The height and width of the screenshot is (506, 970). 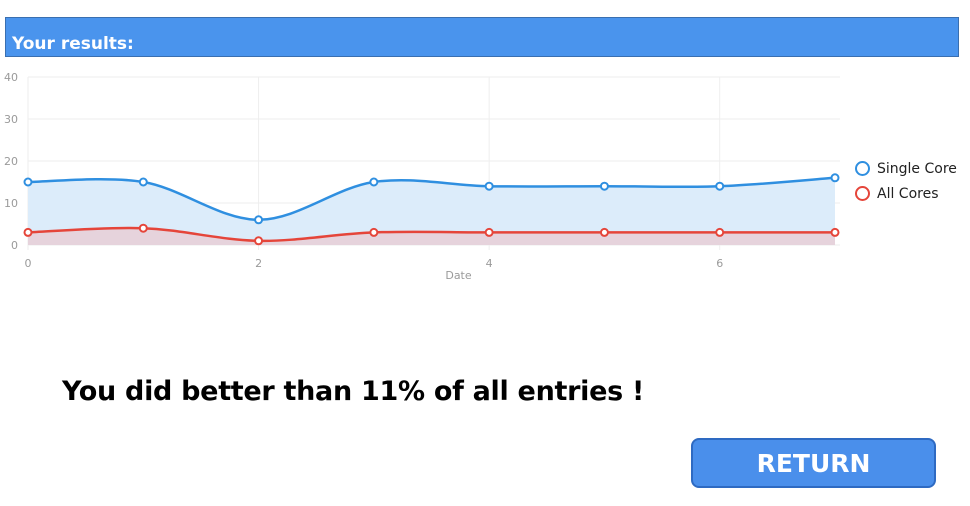 I want to click on chart-legend: Single Core All Cores, so click(x=906, y=181).